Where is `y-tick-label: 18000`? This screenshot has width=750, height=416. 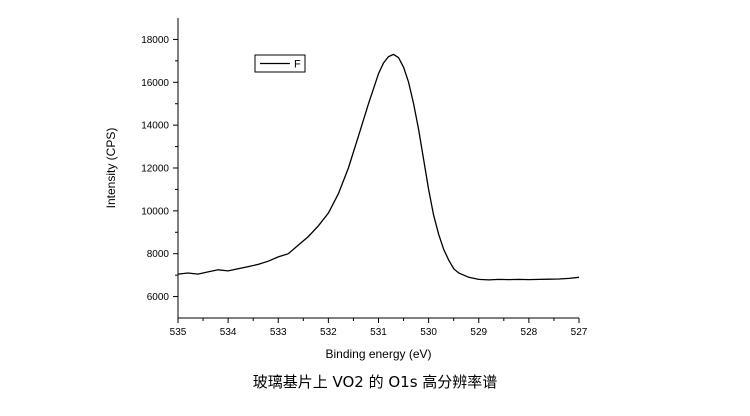 y-tick-label: 18000 is located at coordinates (155, 40).